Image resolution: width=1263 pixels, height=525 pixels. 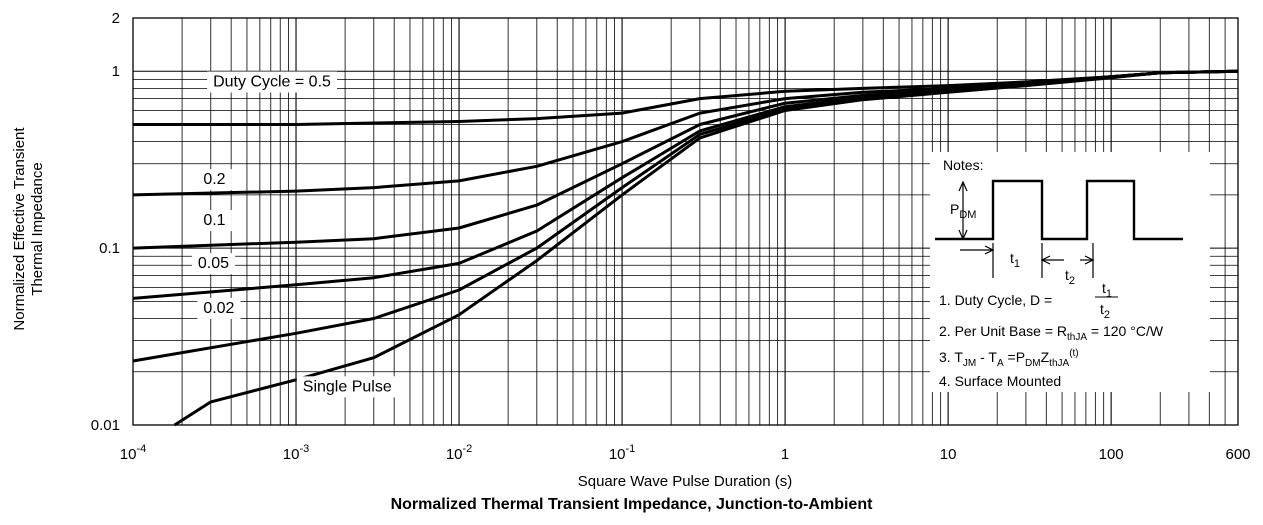 I want to click on fraction-denominator: t2, so click(x=1105, y=311).